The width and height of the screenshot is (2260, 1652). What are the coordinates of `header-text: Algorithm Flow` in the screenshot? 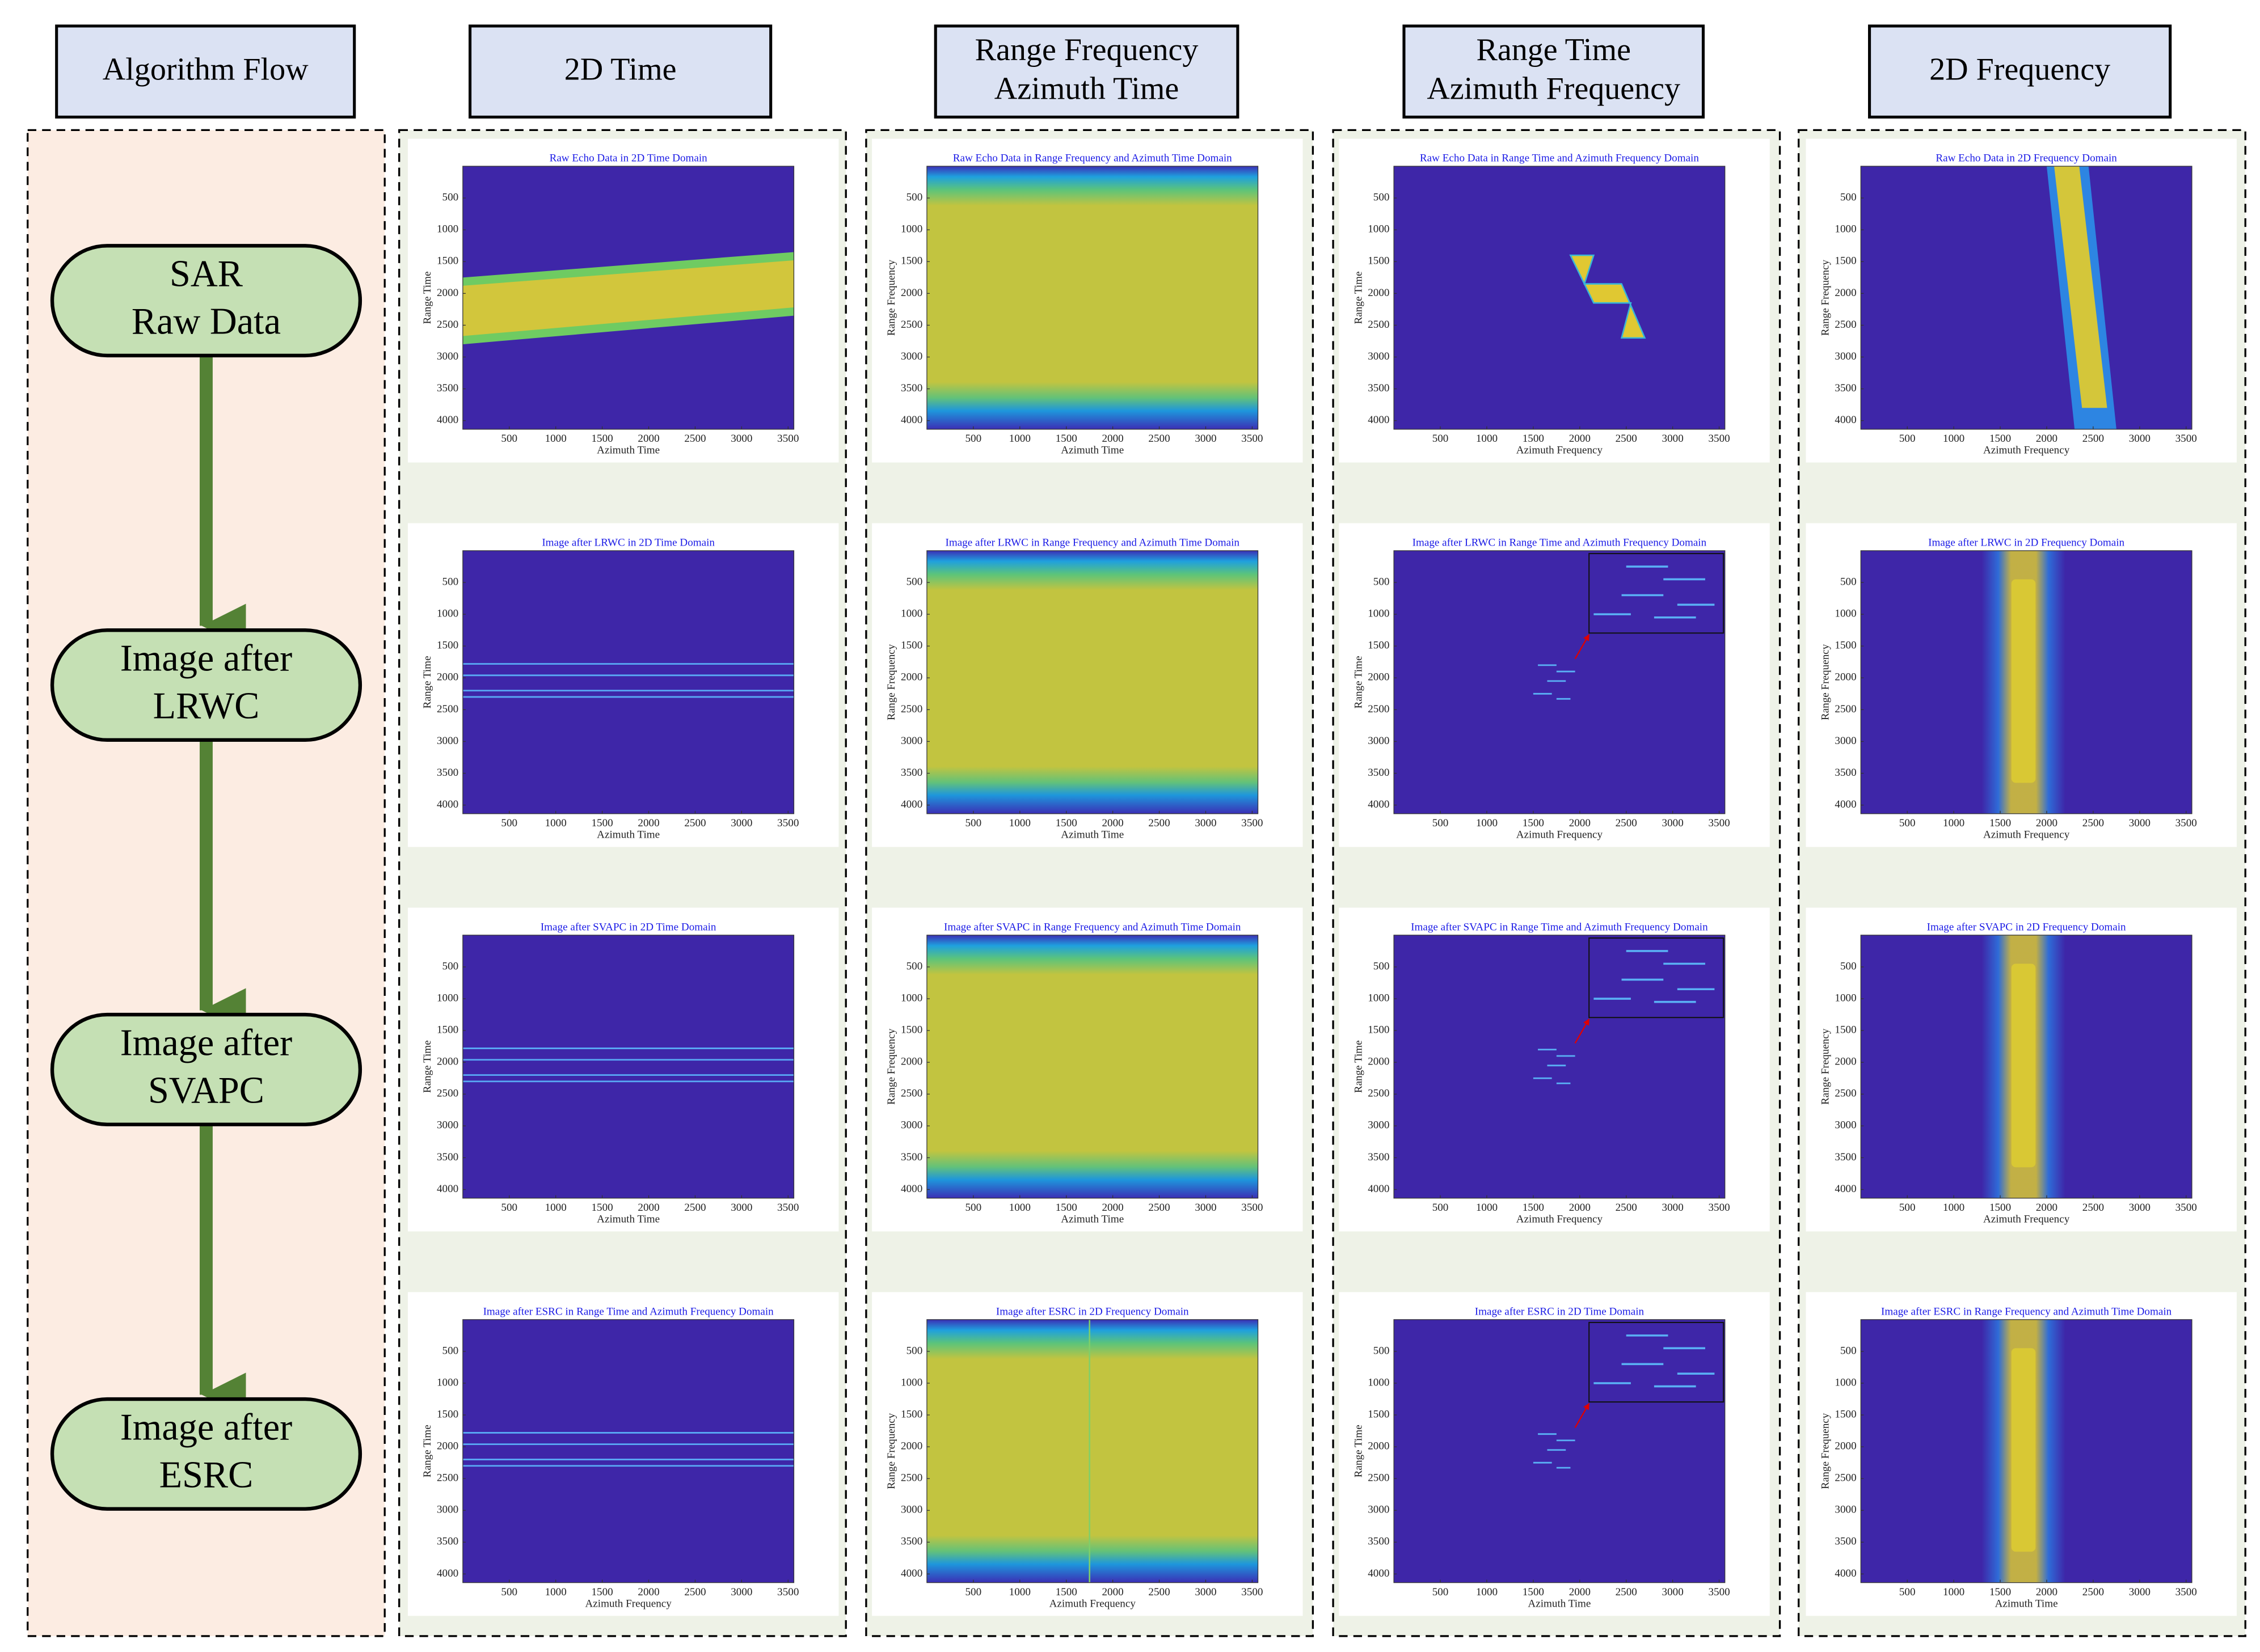 It's located at (206, 69).